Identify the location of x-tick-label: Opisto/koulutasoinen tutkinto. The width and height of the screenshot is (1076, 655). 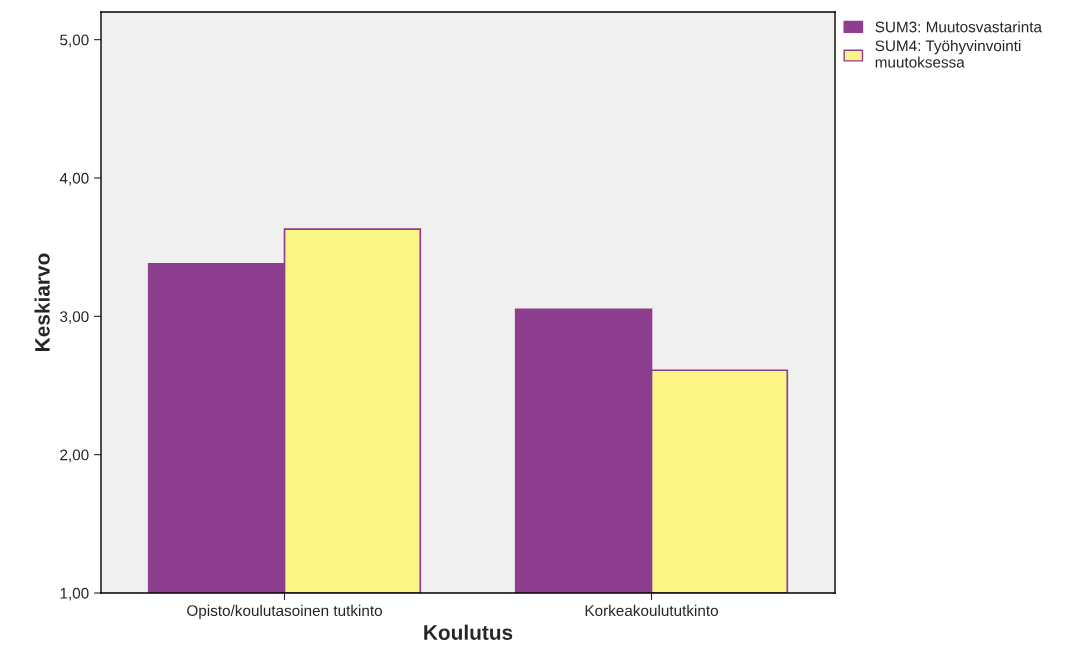
(284, 612).